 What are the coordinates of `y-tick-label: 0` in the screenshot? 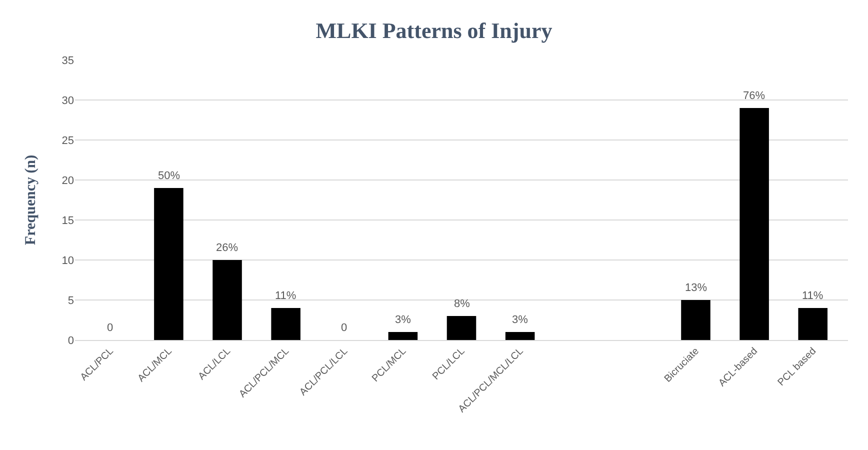 It's located at (71, 340).